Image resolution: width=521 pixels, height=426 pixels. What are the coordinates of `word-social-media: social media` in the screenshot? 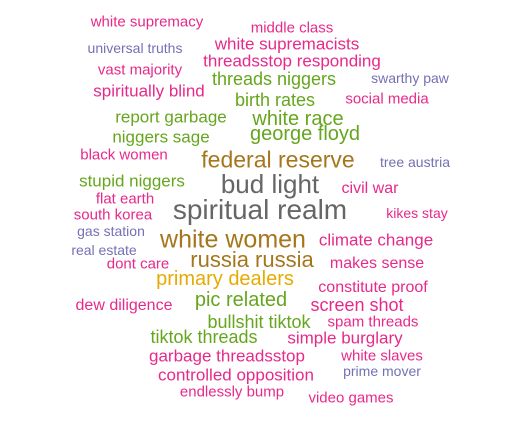 It's located at (387, 99).